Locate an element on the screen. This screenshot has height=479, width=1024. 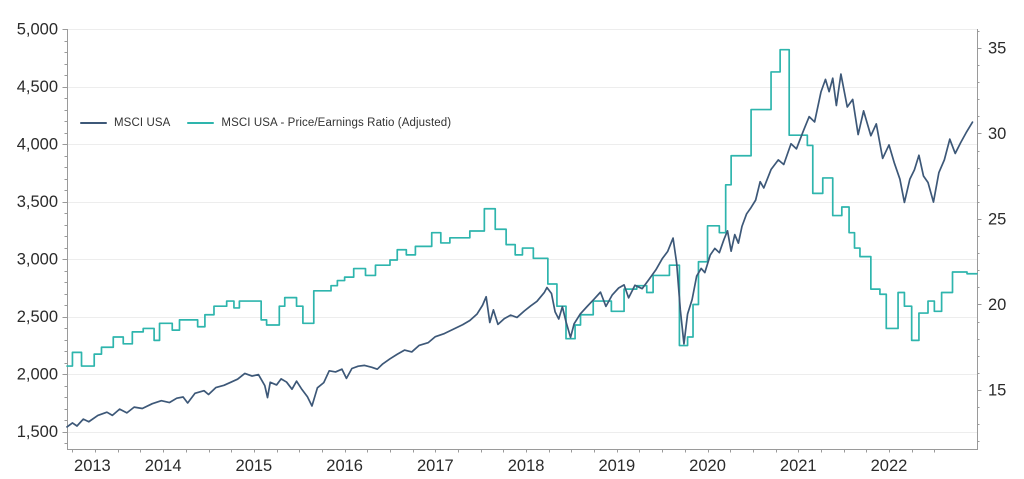
y-left-tick-label: 3,000 is located at coordinates (37, 260).